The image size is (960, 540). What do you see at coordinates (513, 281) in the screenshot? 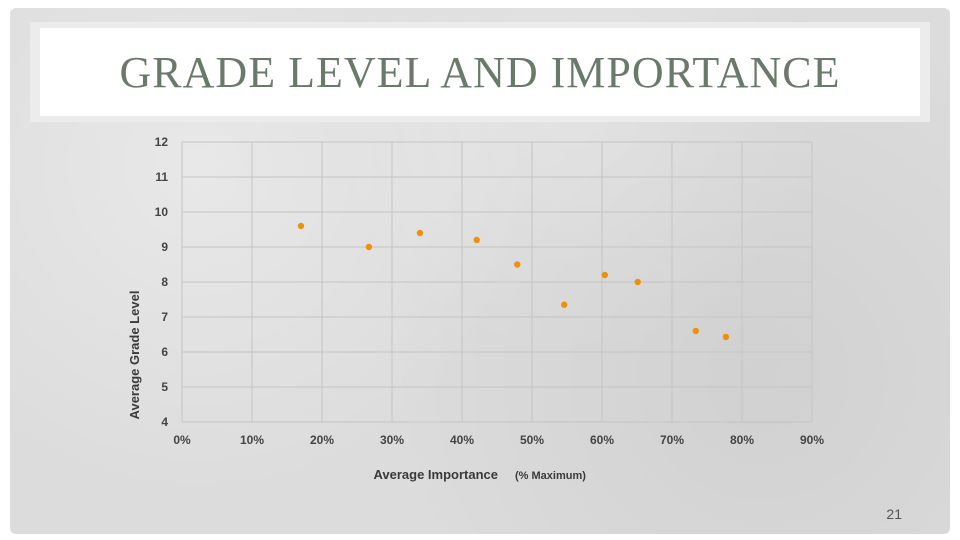
I see `data-points` at bounding box center [513, 281].